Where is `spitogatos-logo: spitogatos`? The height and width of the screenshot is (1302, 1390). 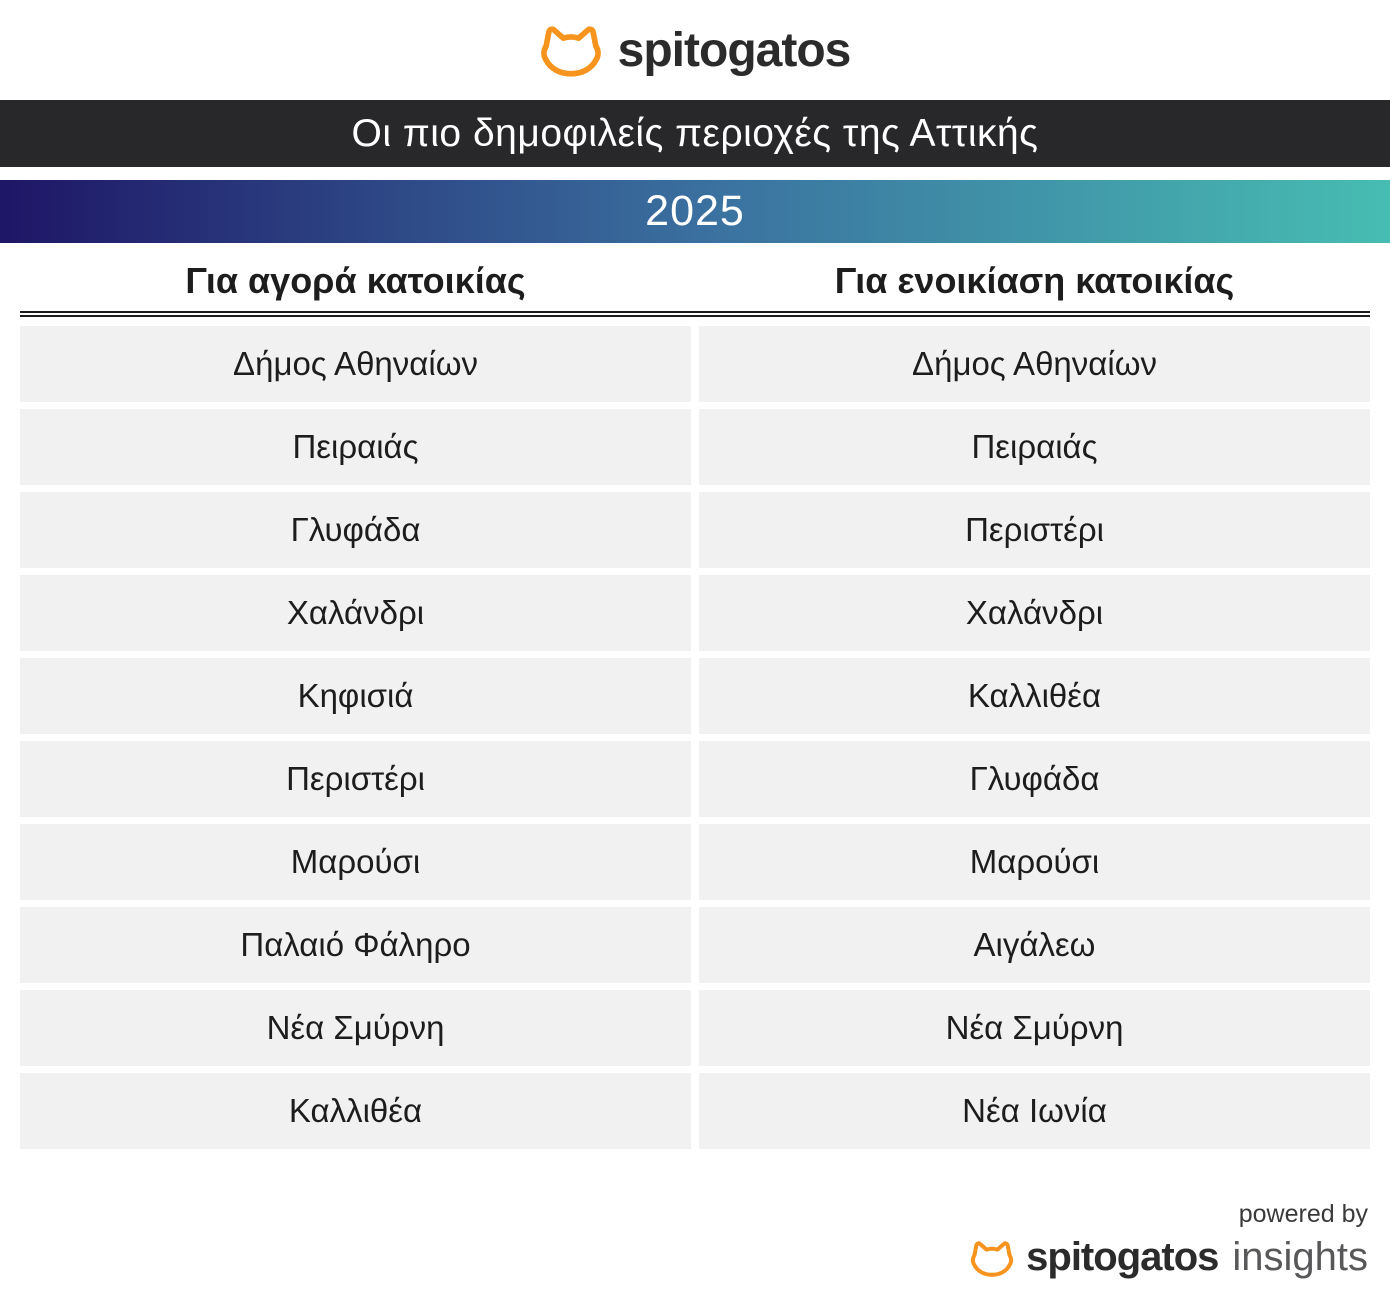
spitogatos-logo: spitogatos is located at coordinates (695, 50).